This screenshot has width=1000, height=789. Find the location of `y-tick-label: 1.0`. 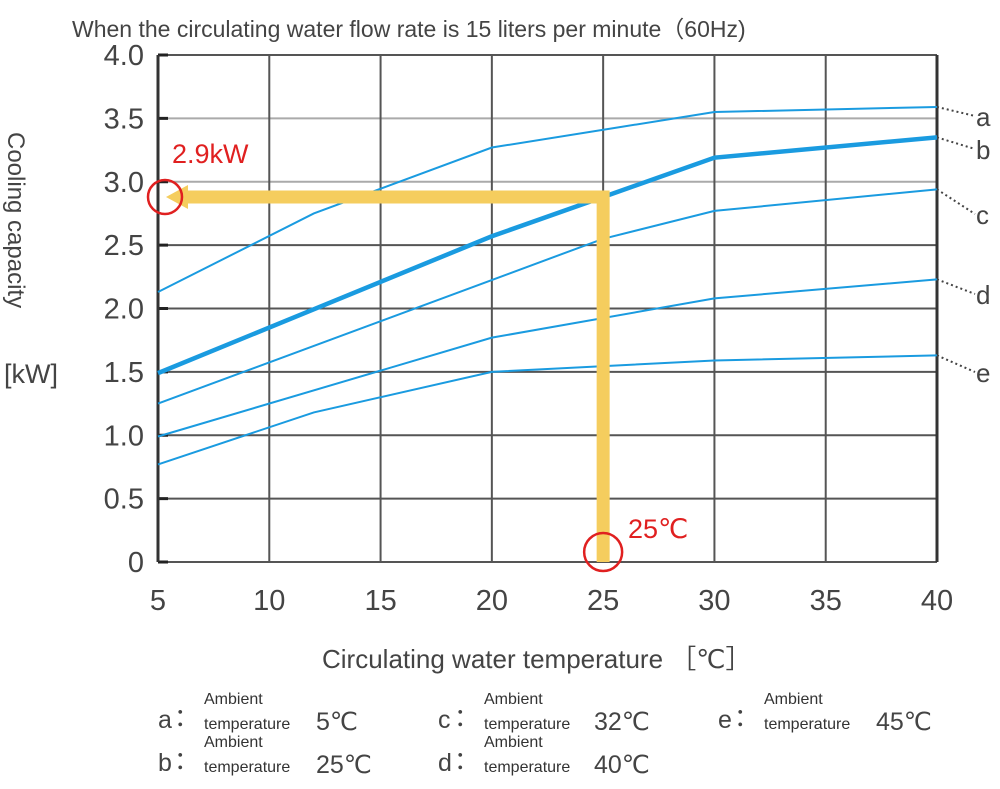

y-tick-label: 1.0 is located at coordinates (124, 436).